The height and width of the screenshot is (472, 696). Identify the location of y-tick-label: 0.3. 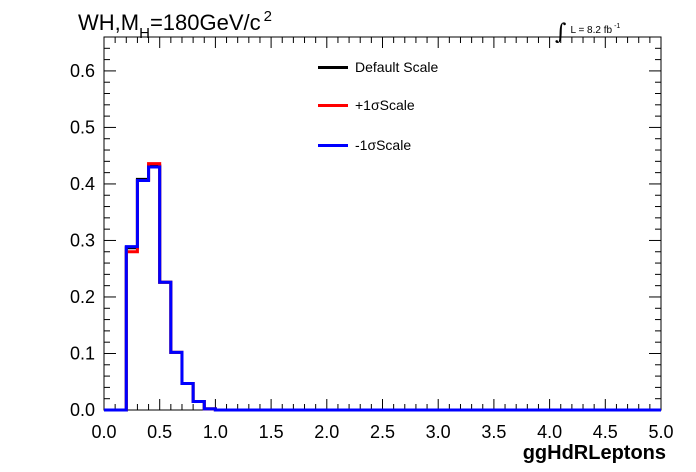
(82, 240).